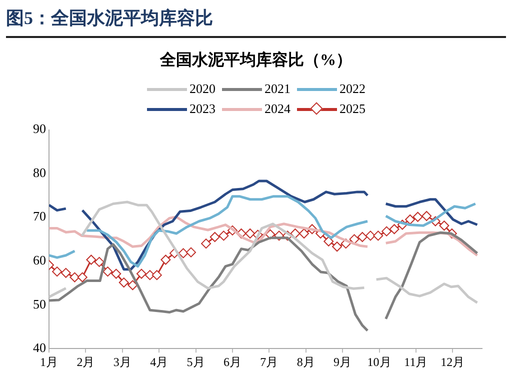  Describe the element at coordinates (353, 89) in the screenshot. I see `legend-label: 2022` at that location.